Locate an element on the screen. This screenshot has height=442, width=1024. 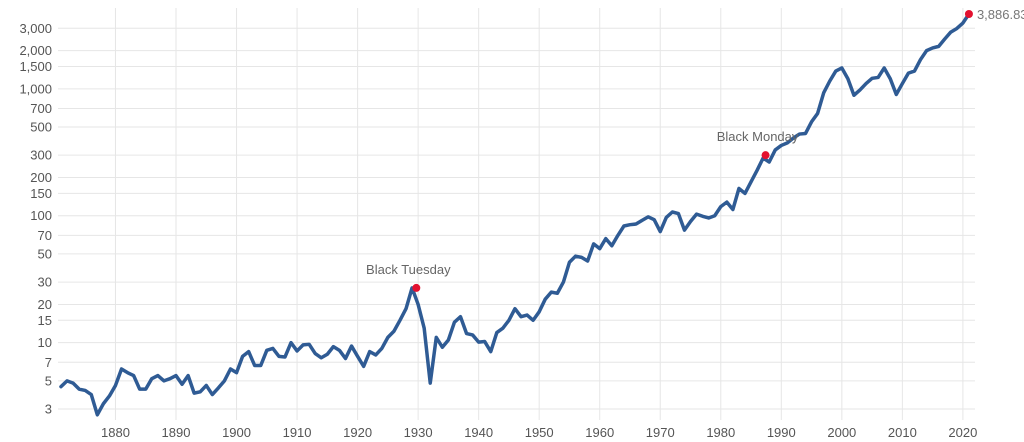
y-tick-label: 150 is located at coordinates (41, 193).